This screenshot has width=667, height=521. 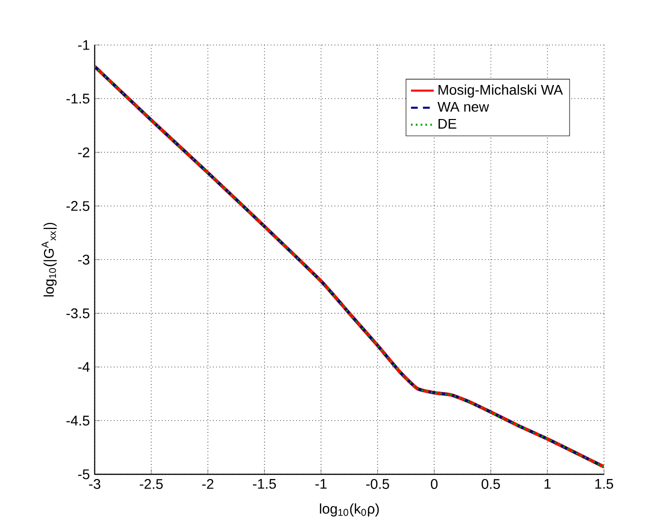 What do you see at coordinates (434, 484) in the screenshot?
I see `x-tick-label: 0` at bounding box center [434, 484].